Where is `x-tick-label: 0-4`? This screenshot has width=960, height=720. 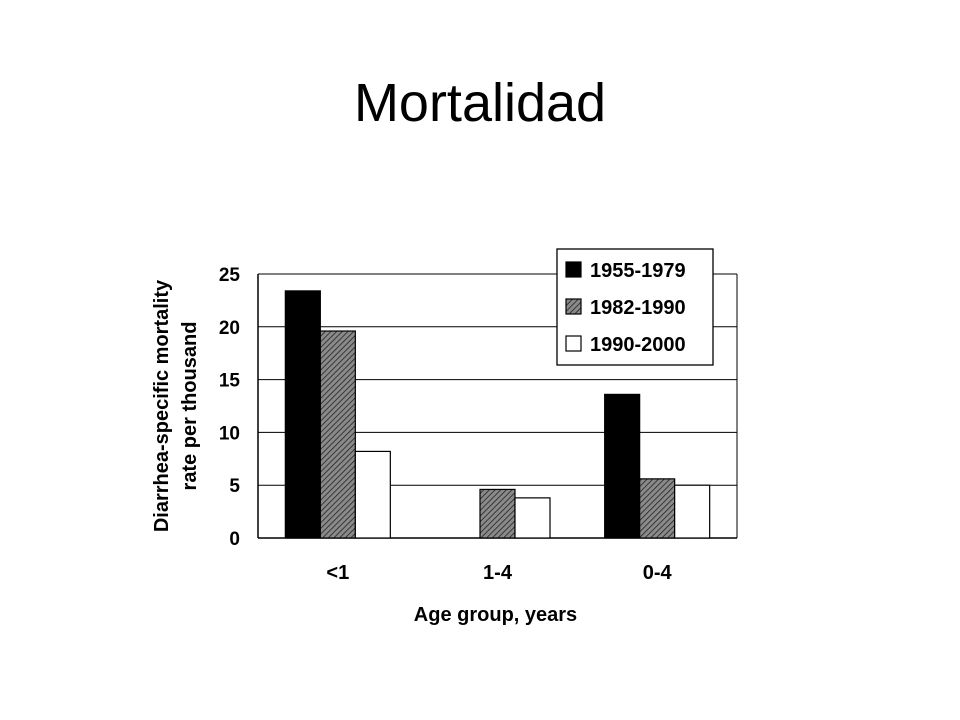 x-tick-label: 0-4 is located at coordinates (658, 573).